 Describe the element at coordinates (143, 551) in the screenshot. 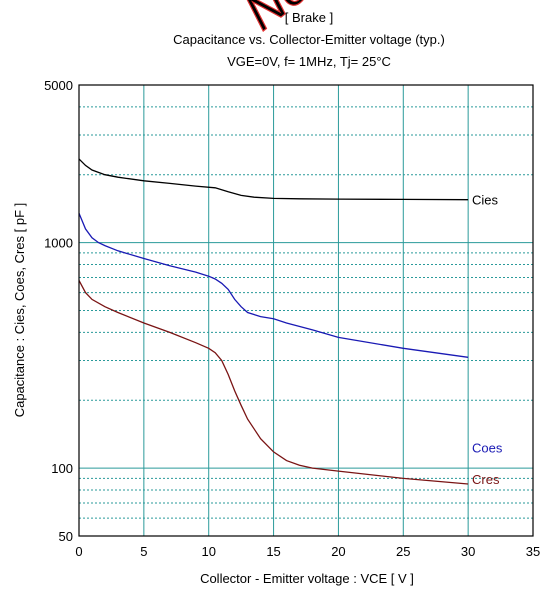

I see `x-tick-label: 5` at that location.